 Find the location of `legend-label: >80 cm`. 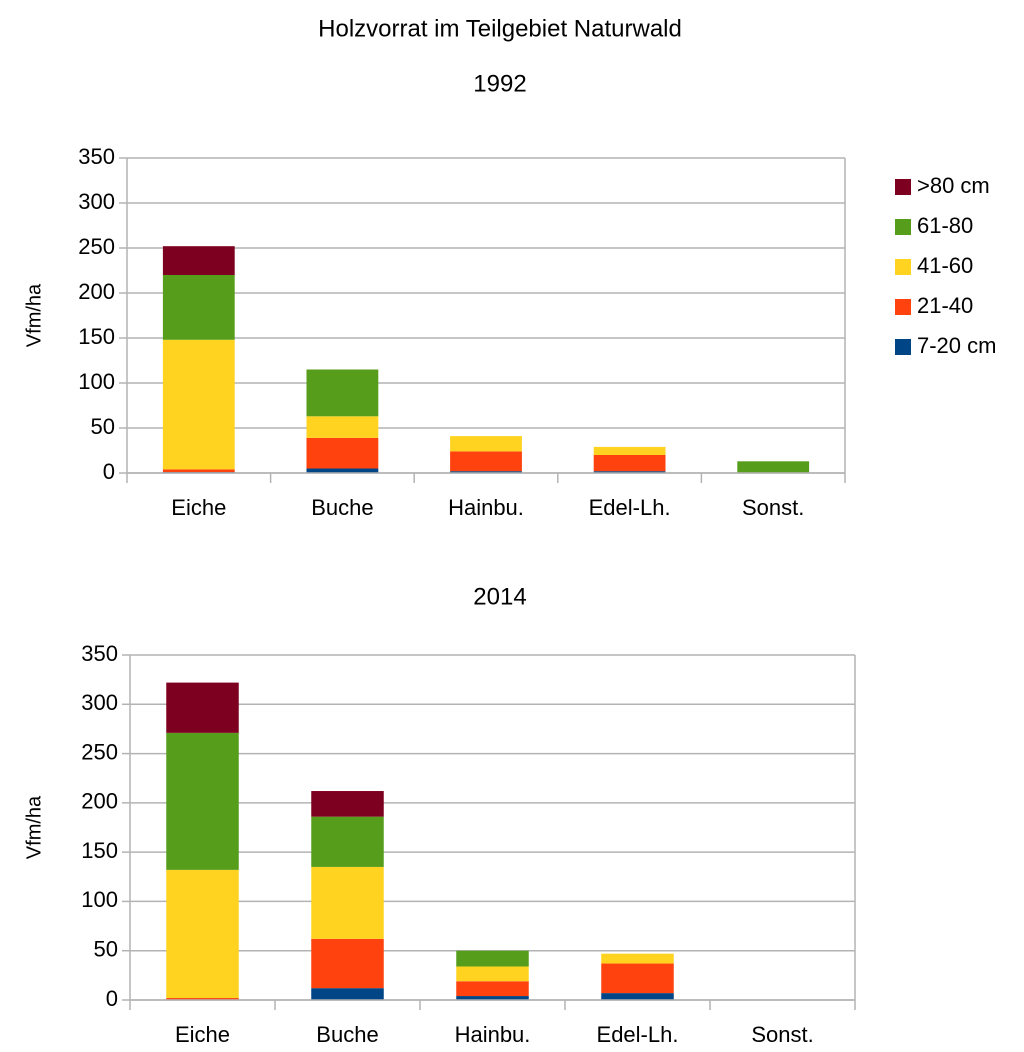

legend-label: >80 cm is located at coordinates (953, 185).